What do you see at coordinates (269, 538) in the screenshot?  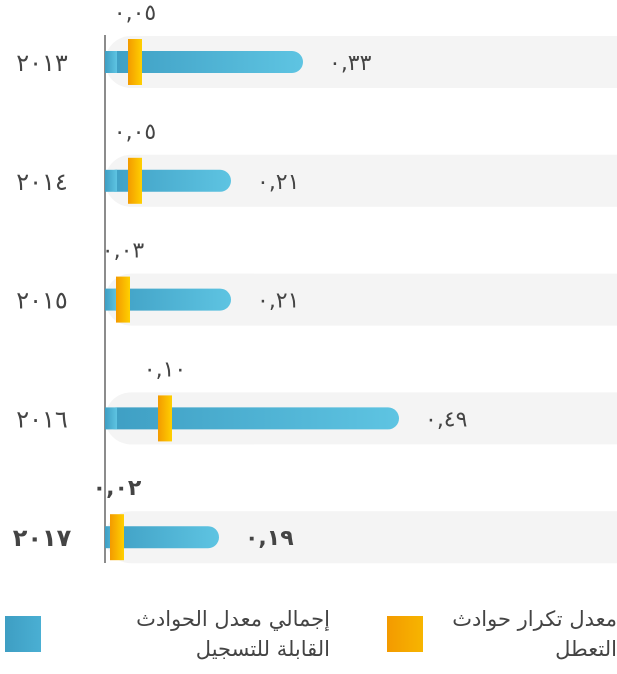 I see `value-label: ٠,١٩` at bounding box center [269, 538].